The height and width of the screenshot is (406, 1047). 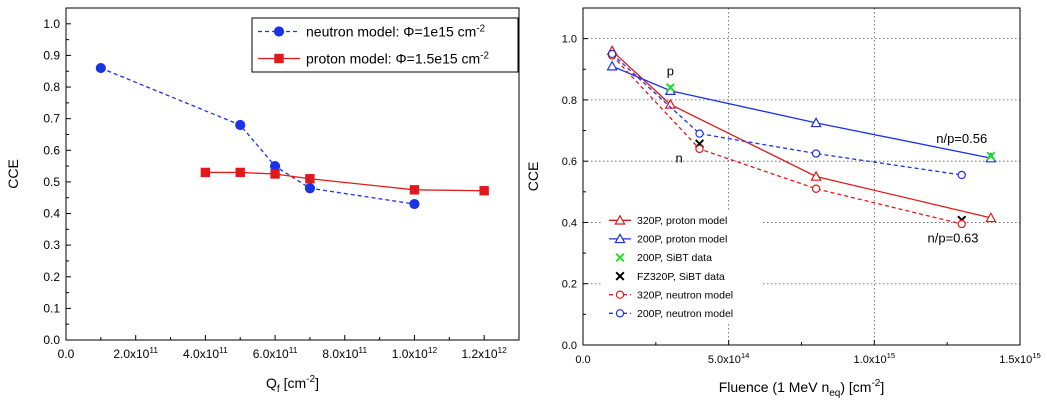 What do you see at coordinates (961, 138) in the screenshot?
I see `annotation-label: n/p=0.56` at bounding box center [961, 138].